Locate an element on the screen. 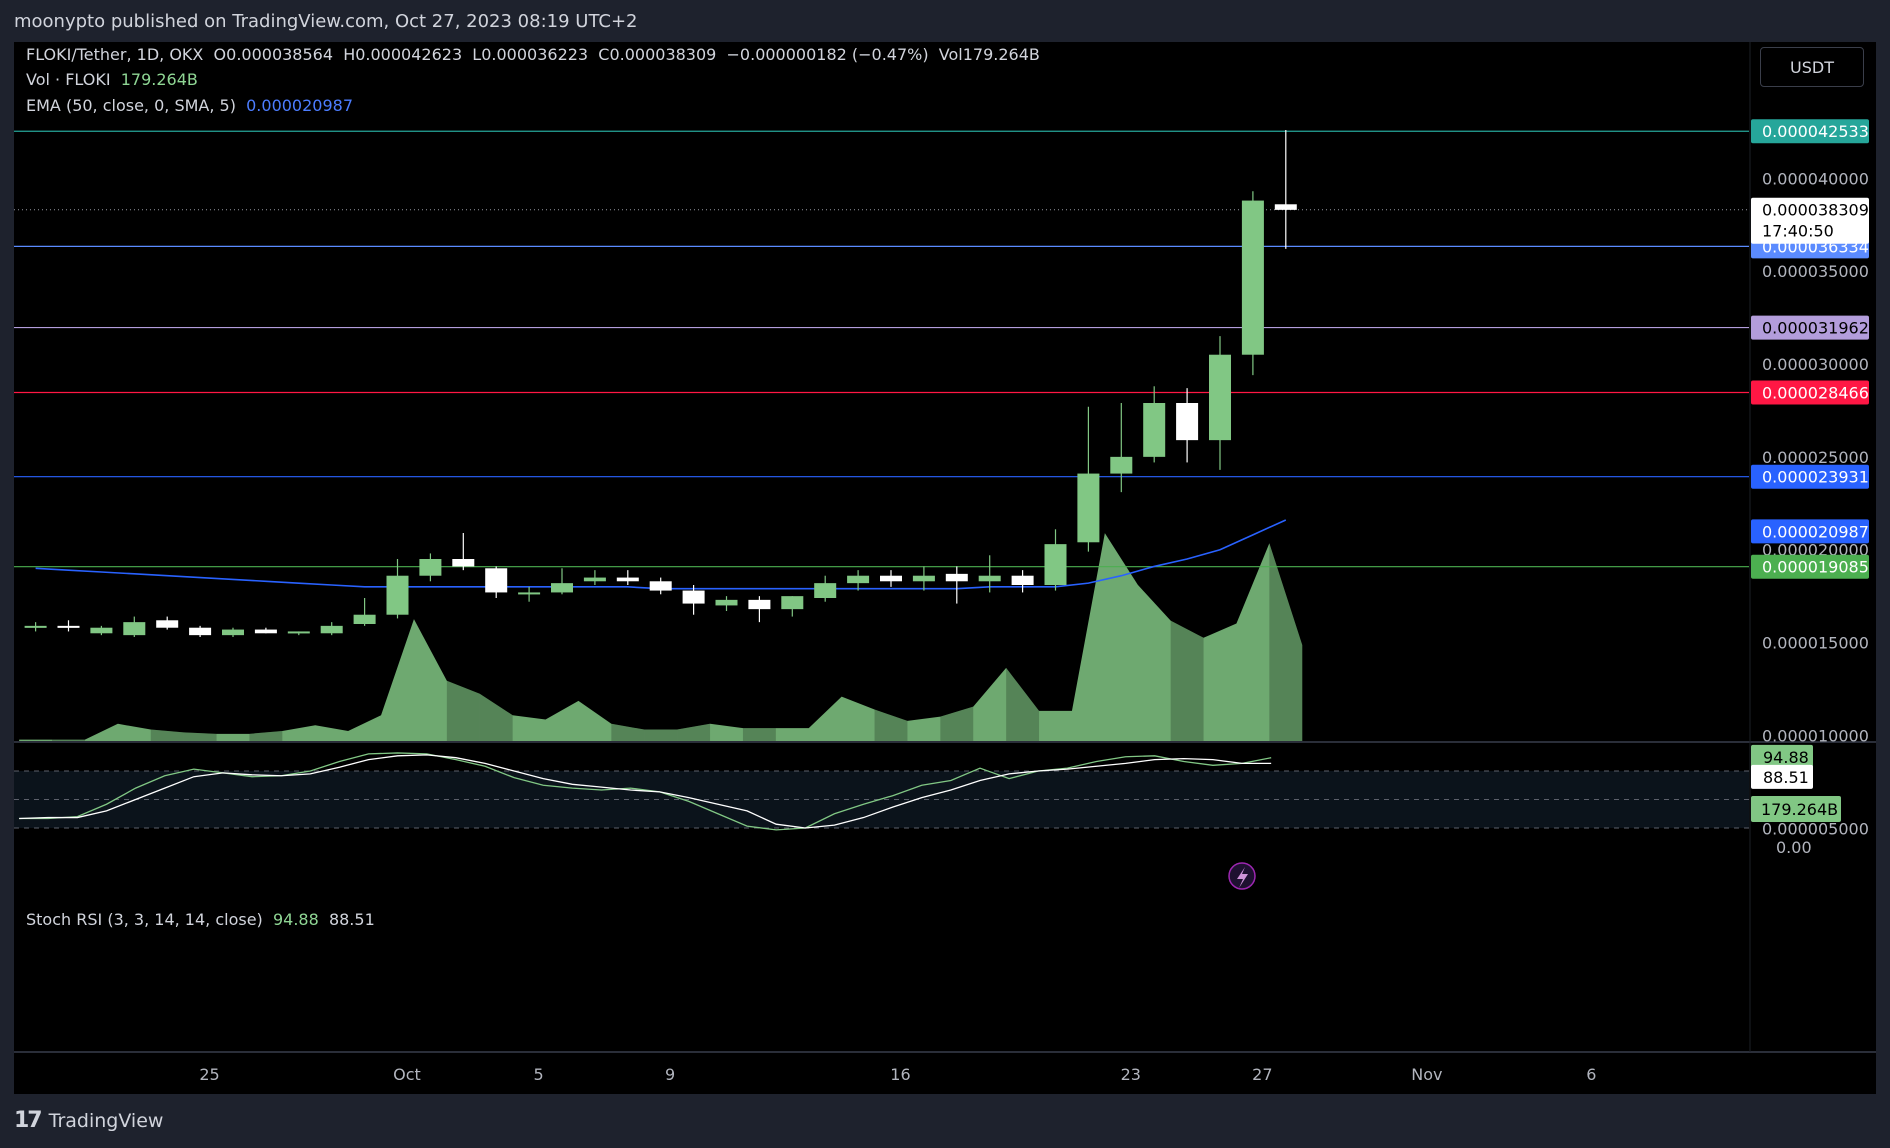  stoch-k-label-bg is located at coordinates (1782, 756).